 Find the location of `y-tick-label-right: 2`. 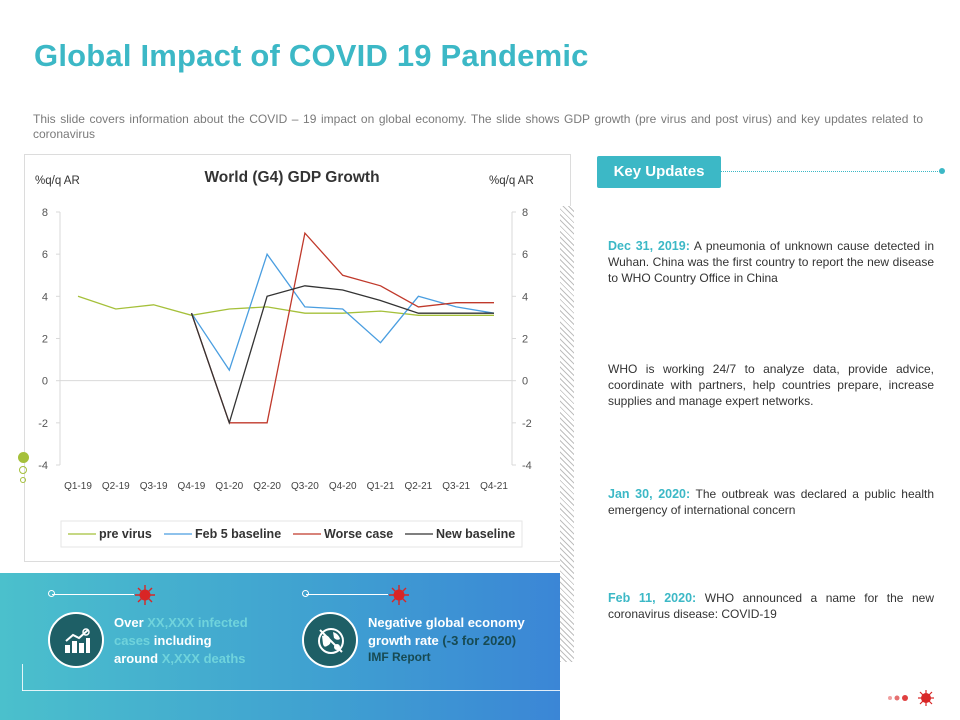

y-tick-label-right: 2 is located at coordinates (525, 340).